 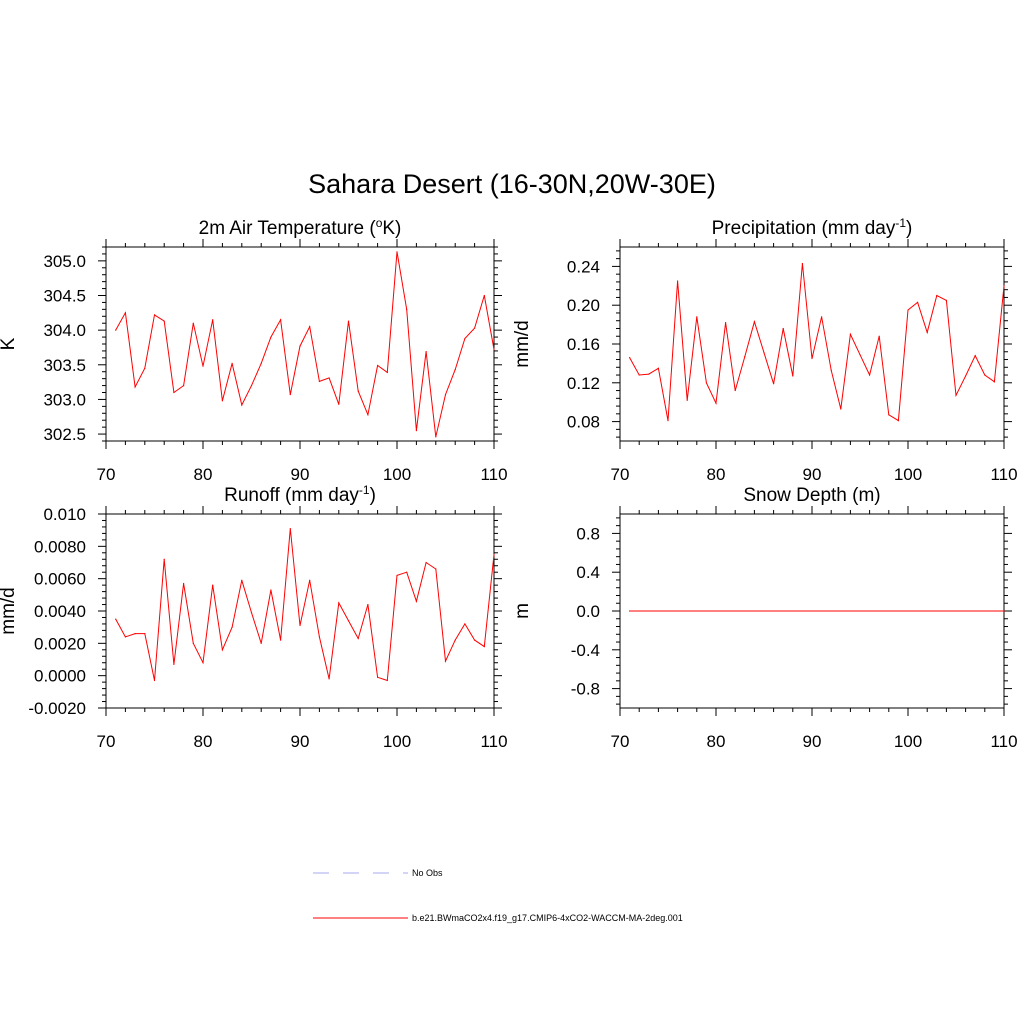 What do you see at coordinates (300, 494) in the screenshot?
I see `panel-title: Runoff (mm day-1)` at bounding box center [300, 494].